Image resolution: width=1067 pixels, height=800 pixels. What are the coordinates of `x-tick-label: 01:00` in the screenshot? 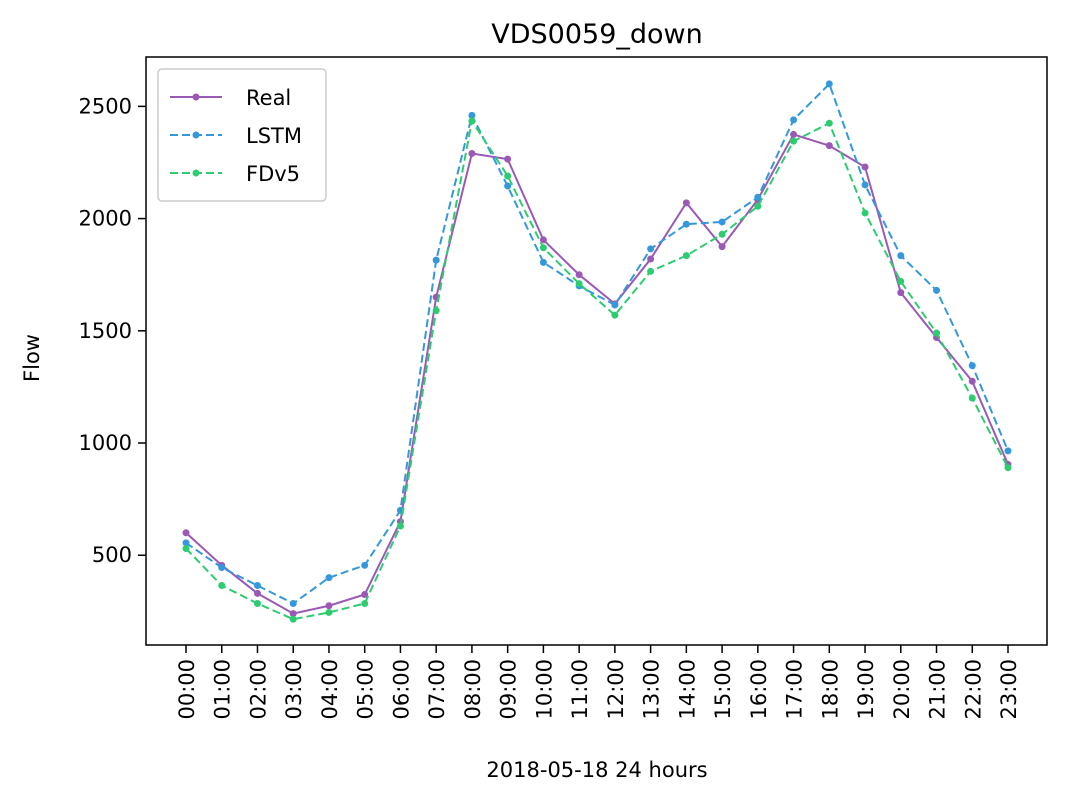 It's located at (223, 689).